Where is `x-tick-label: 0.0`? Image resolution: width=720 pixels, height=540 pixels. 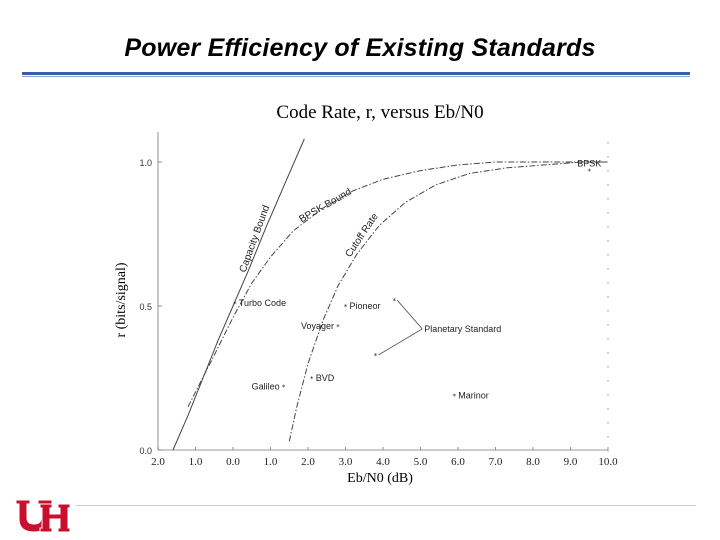 x-tick-label: 0.0 is located at coordinates (233, 462).